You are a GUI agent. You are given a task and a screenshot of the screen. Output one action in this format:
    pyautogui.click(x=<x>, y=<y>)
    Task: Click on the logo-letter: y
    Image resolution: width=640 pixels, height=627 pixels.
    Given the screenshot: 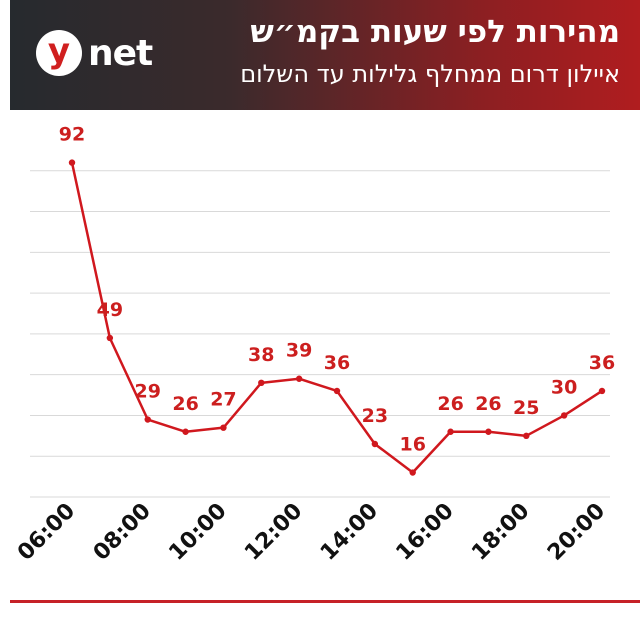 What is the action you would take?
    pyautogui.click(x=59, y=51)
    